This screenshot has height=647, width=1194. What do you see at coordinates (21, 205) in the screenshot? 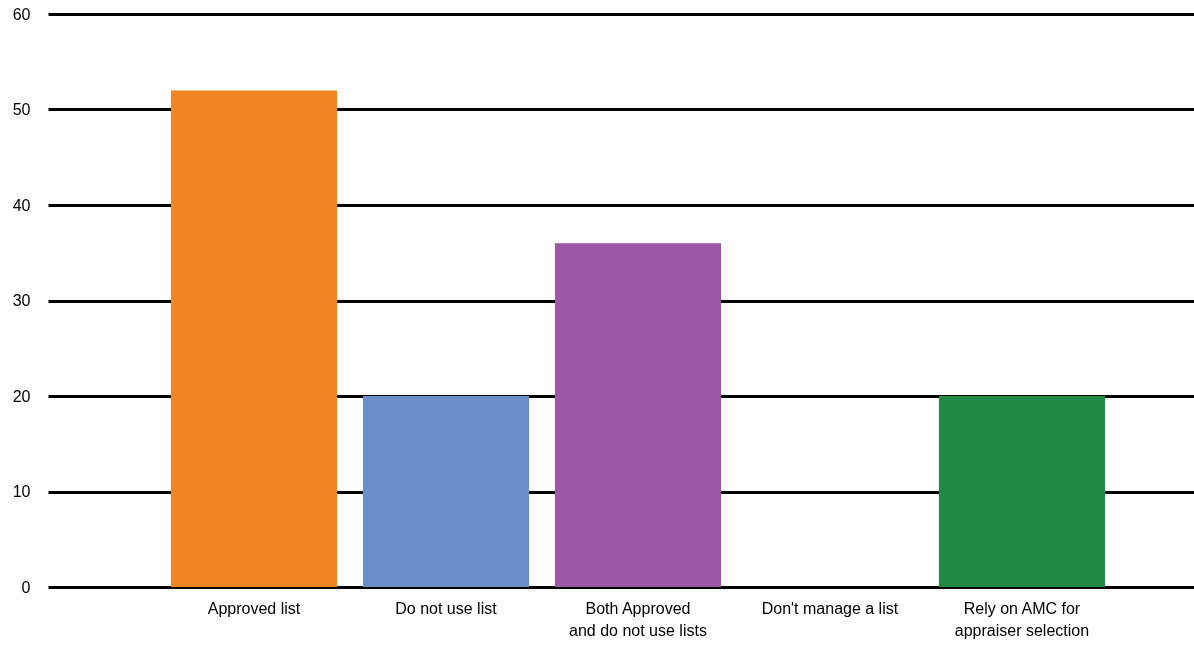
I see `y-tick-label: 40` at bounding box center [21, 205].